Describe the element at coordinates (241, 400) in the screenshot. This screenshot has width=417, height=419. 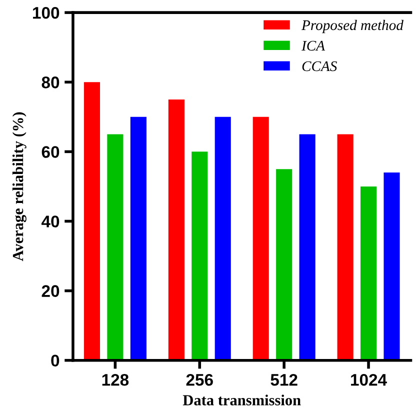
I see `x-axis-title: Data transmission` at that location.